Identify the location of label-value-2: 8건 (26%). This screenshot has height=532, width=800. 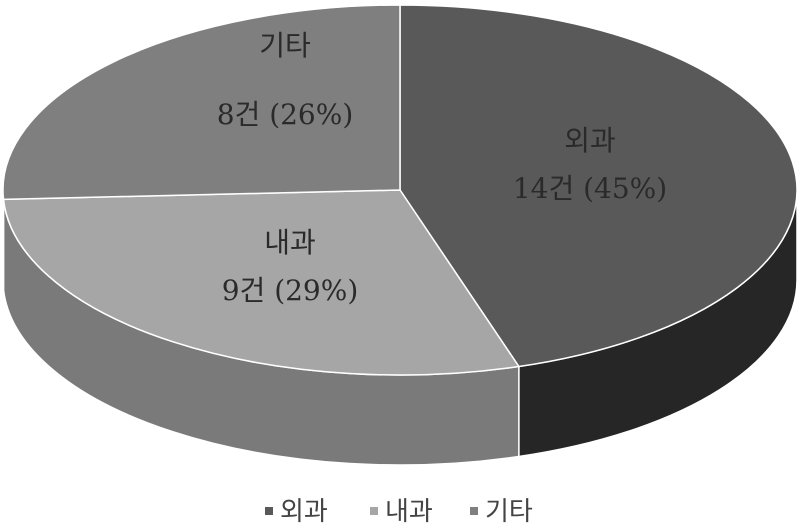
(285, 114).